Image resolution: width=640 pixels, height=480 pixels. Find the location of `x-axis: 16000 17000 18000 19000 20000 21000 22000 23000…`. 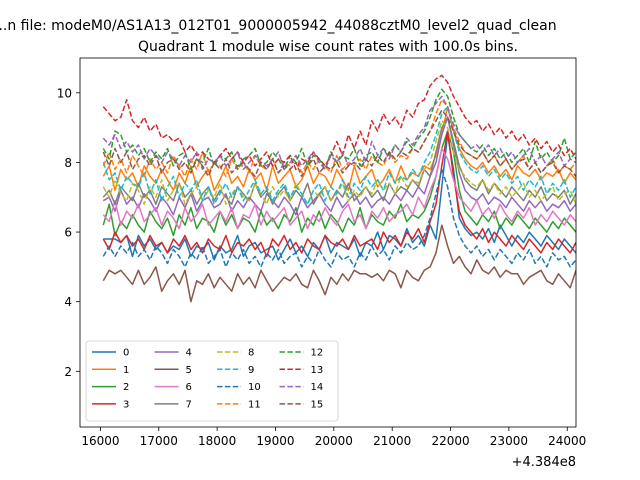

x-axis: 16000 17000 18000 19000 20000 21000 22000 23000… is located at coordinates (333, 437).